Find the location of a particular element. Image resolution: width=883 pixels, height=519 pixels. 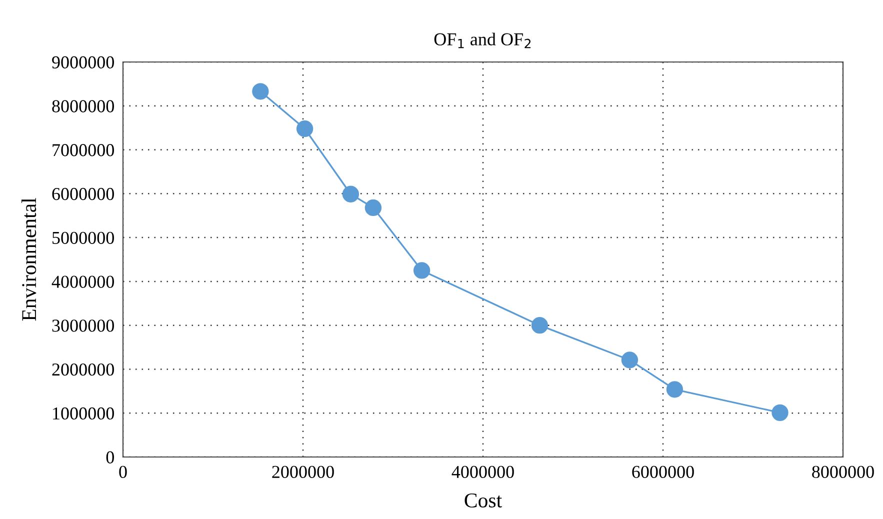

x-tick-label: 8000000 is located at coordinates (843, 472).